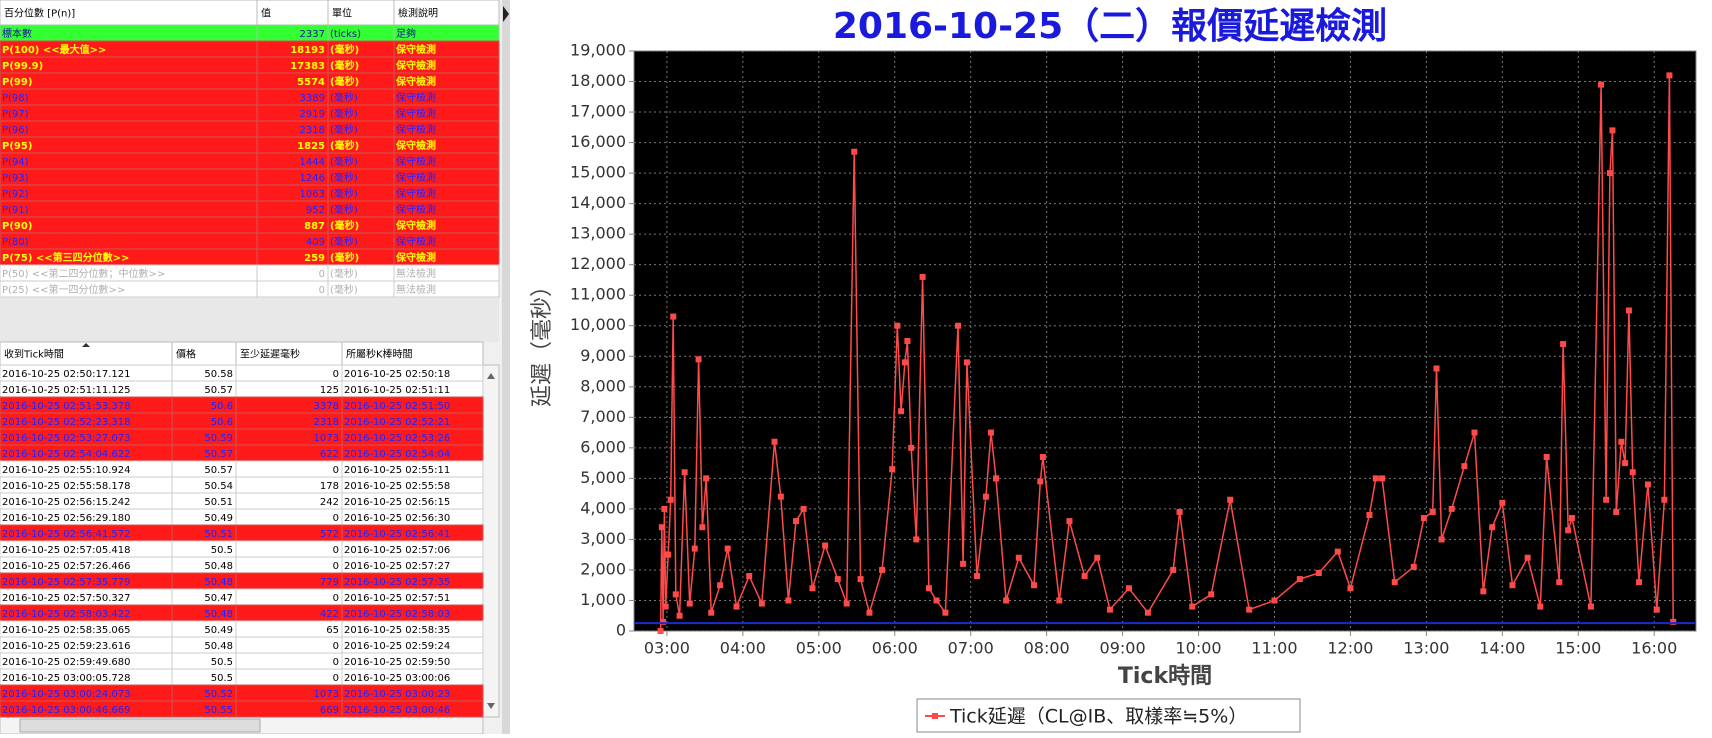  Describe the element at coordinates (491, 706) in the screenshot. I see `scroll-down` at that location.